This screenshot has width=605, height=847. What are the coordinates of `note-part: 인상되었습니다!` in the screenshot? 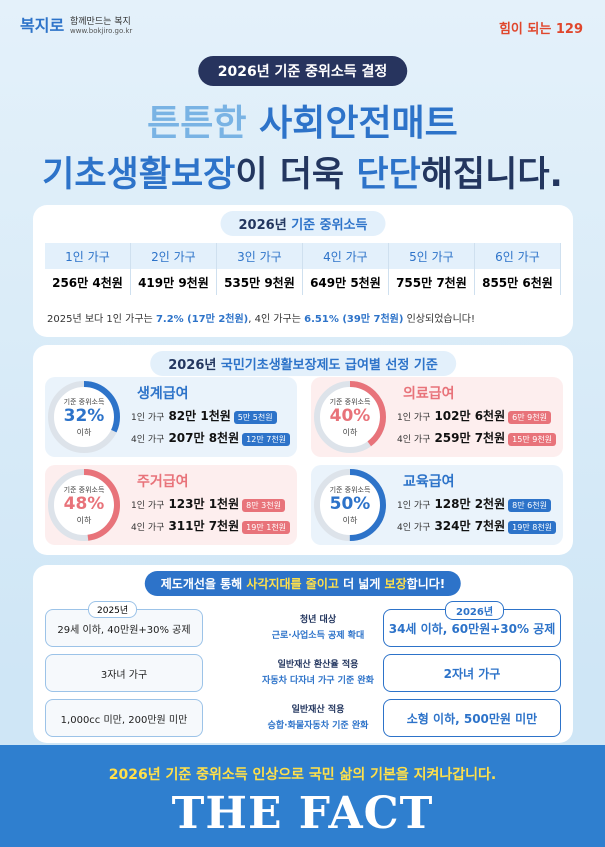 It's located at (439, 319).